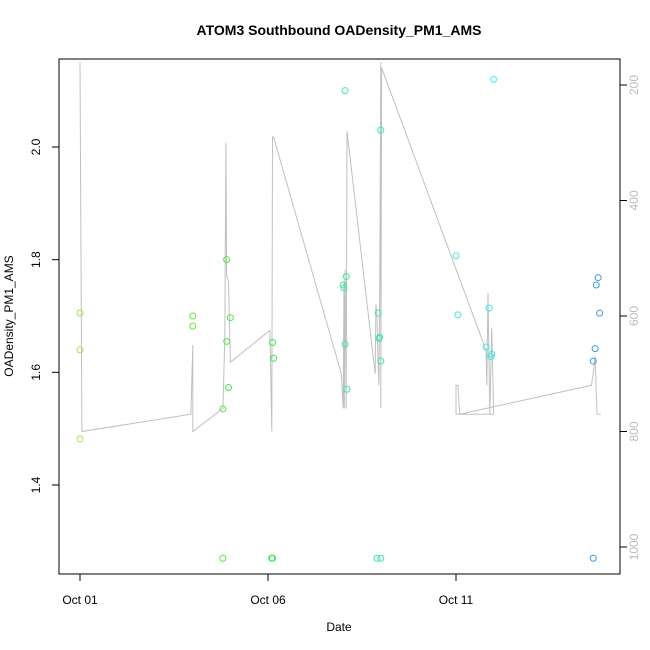 The width and height of the screenshot is (650, 650). What do you see at coordinates (634, 85) in the screenshot?
I see `y2-tick-label-0: 200` at bounding box center [634, 85].